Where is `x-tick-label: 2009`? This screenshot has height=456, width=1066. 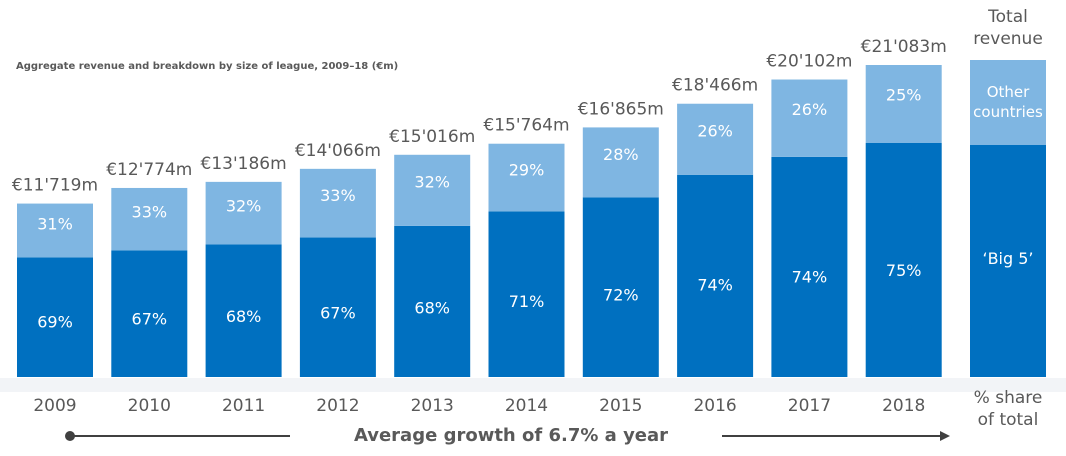 x-tick-label: 2009 is located at coordinates (54, 406).